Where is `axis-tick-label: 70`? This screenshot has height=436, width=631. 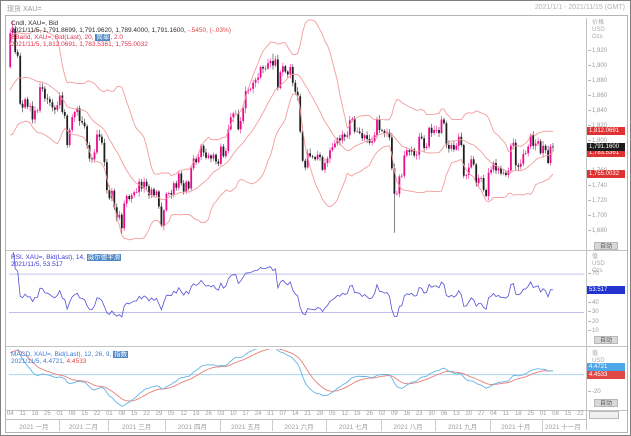
axis-tick-label: 70 is located at coordinates (593, 274).